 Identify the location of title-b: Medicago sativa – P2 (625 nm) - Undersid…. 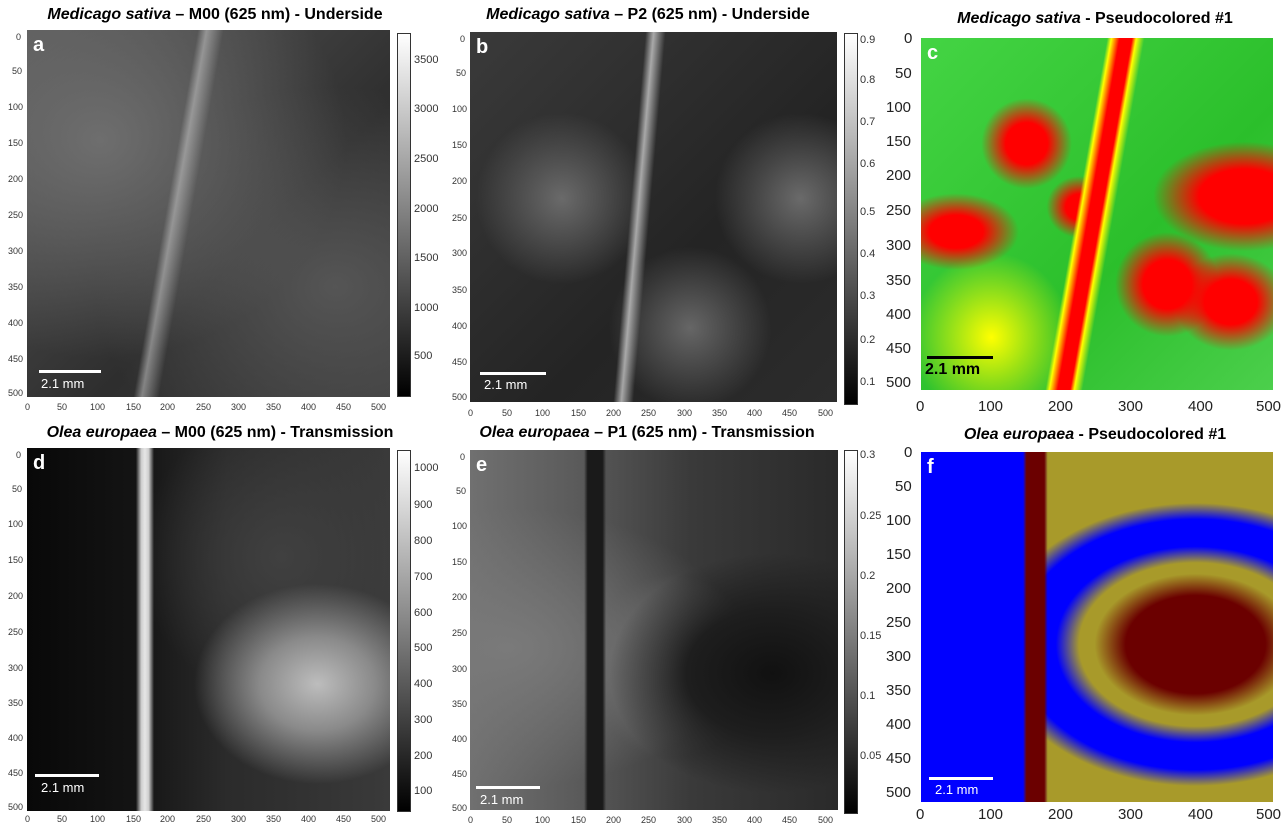
(648, 14).